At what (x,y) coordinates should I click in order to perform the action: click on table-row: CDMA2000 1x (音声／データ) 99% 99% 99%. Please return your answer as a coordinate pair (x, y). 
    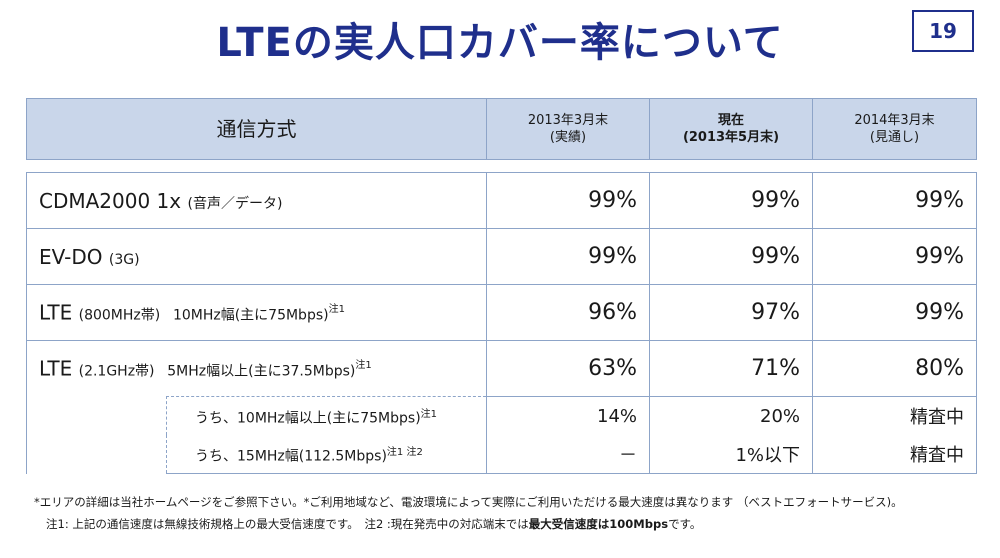
    Looking at the image, I should click on (501, 200).